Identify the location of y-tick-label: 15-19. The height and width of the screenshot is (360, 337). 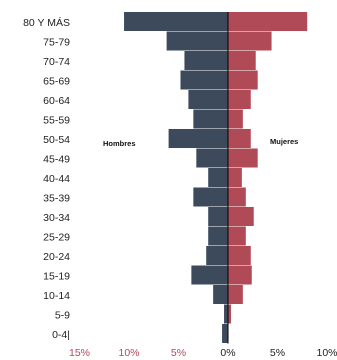
(56, 276).